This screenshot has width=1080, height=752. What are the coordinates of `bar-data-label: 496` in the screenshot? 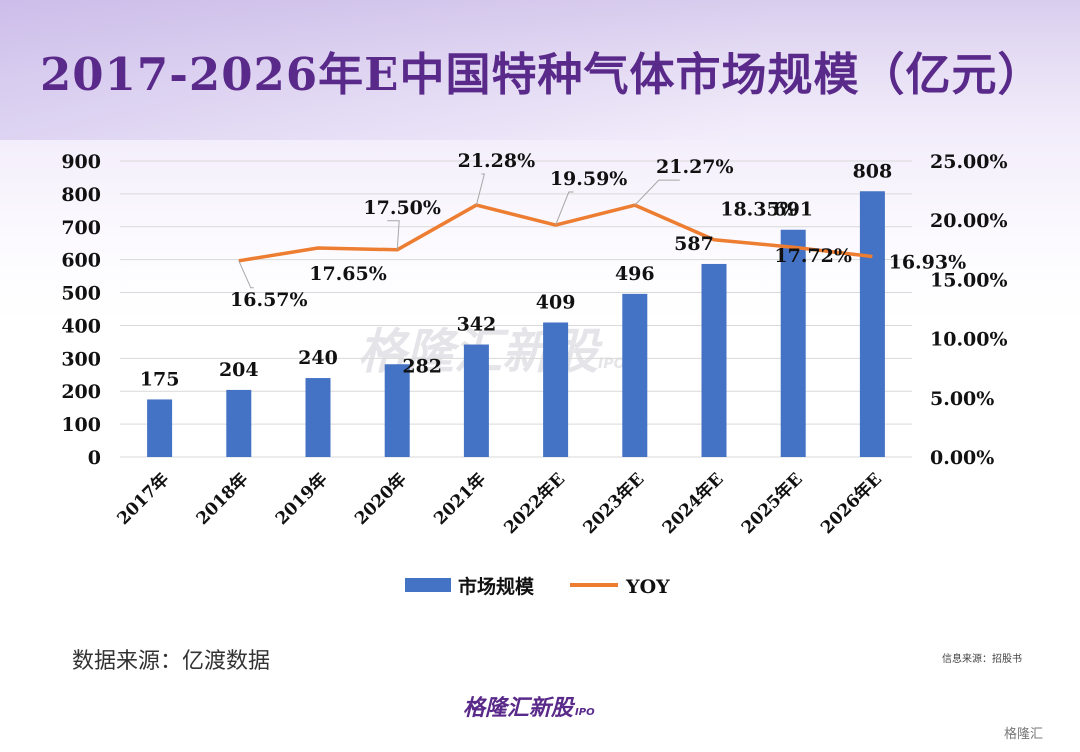 It's located at (635, 274).